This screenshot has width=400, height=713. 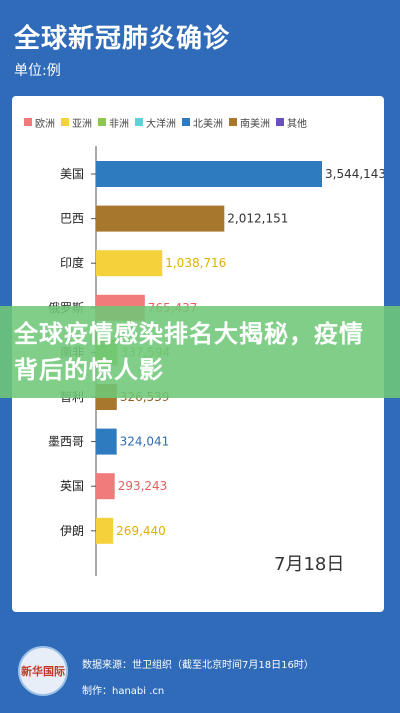 I want to click on legend-item-other: 其他, so click(x=291, y=122).